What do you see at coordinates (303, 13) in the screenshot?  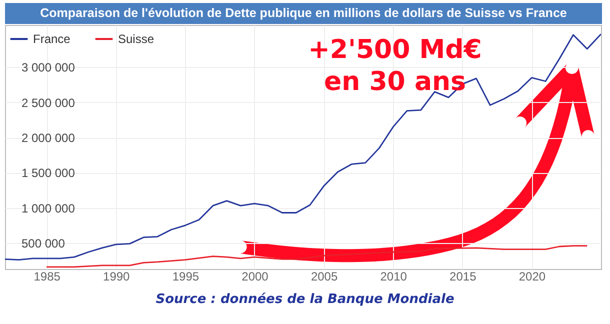 I see `chart-title: Comparaison de l'évolution de Dette publique en millions de dollars de Suisse vs France` at bounding box center [303, 13].